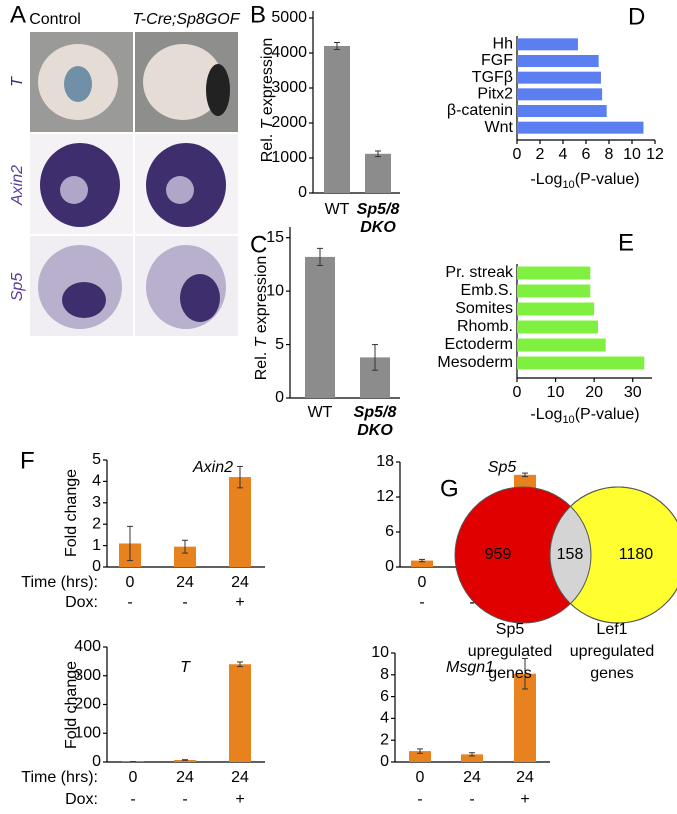 The height and width of the screenshot is (814, 677). I want to click on chart-title: Sp5, so click(502, 467).